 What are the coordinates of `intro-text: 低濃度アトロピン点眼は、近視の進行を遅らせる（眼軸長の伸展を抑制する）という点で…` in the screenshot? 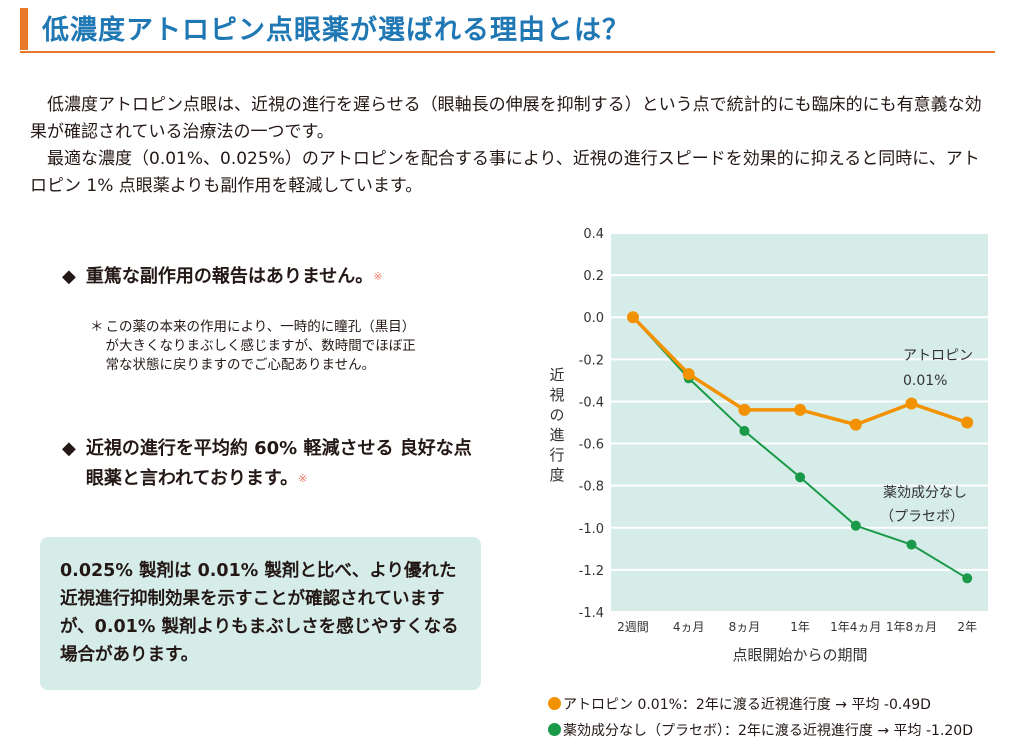 It's located at (510, 146).